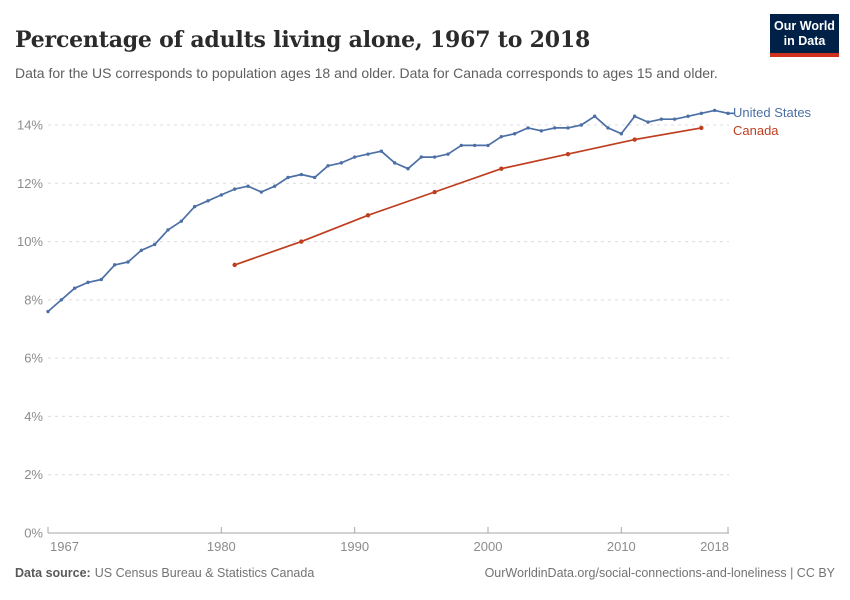 The height and width of the screenshot is (600, 850). I want to click on y-tick-label: 4%, so click(33, 416).